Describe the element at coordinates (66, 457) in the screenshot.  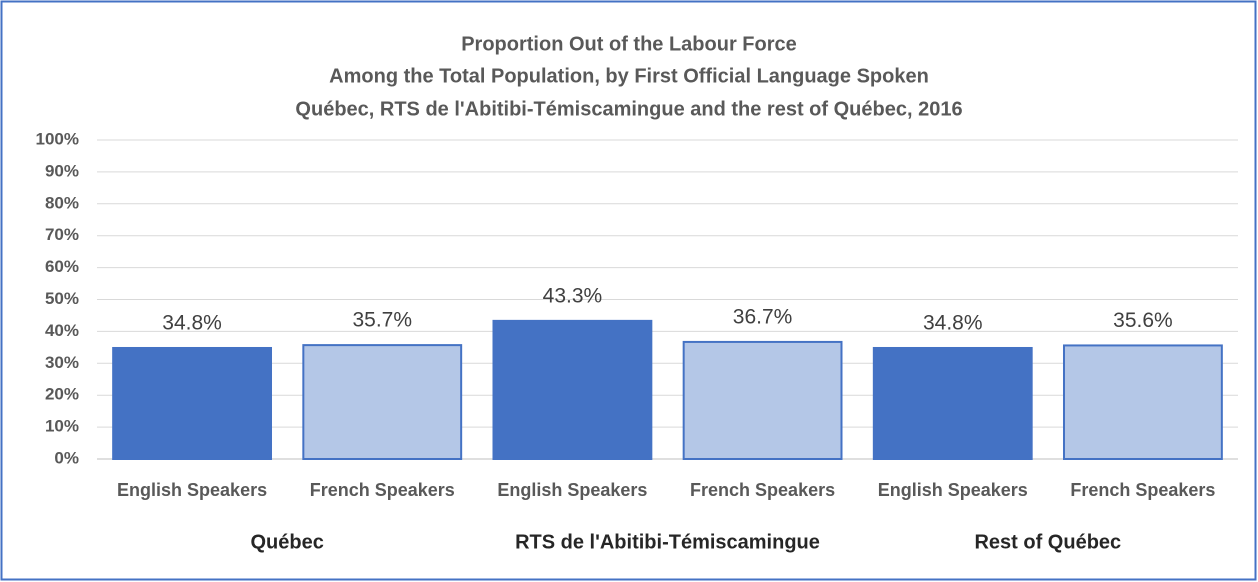
I see `y-tick-label: 0%` at that location.